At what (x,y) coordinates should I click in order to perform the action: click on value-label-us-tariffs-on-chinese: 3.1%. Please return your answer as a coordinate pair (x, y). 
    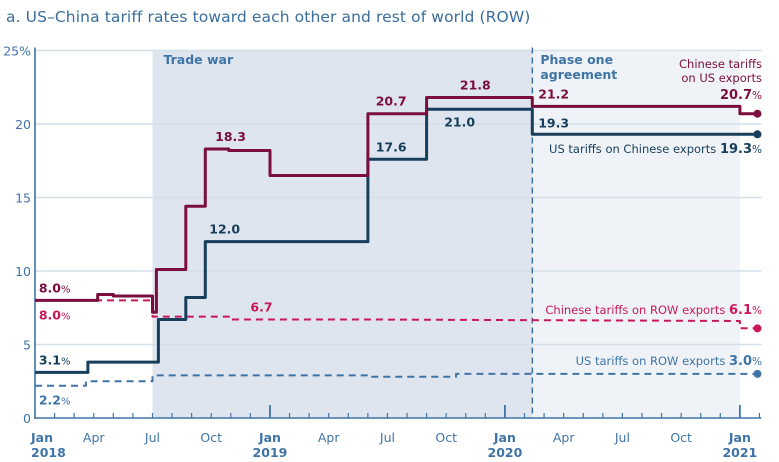
    Looking at the image, I should click on (55, 359).